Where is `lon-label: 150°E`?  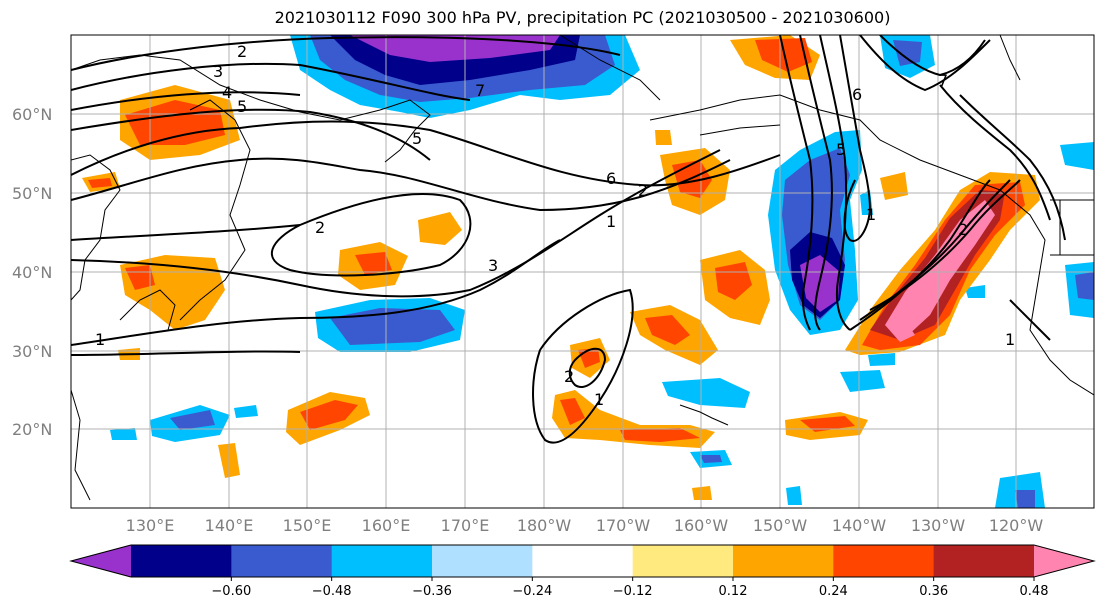
lon-label: 150°E is located at coordinates (307, 525).